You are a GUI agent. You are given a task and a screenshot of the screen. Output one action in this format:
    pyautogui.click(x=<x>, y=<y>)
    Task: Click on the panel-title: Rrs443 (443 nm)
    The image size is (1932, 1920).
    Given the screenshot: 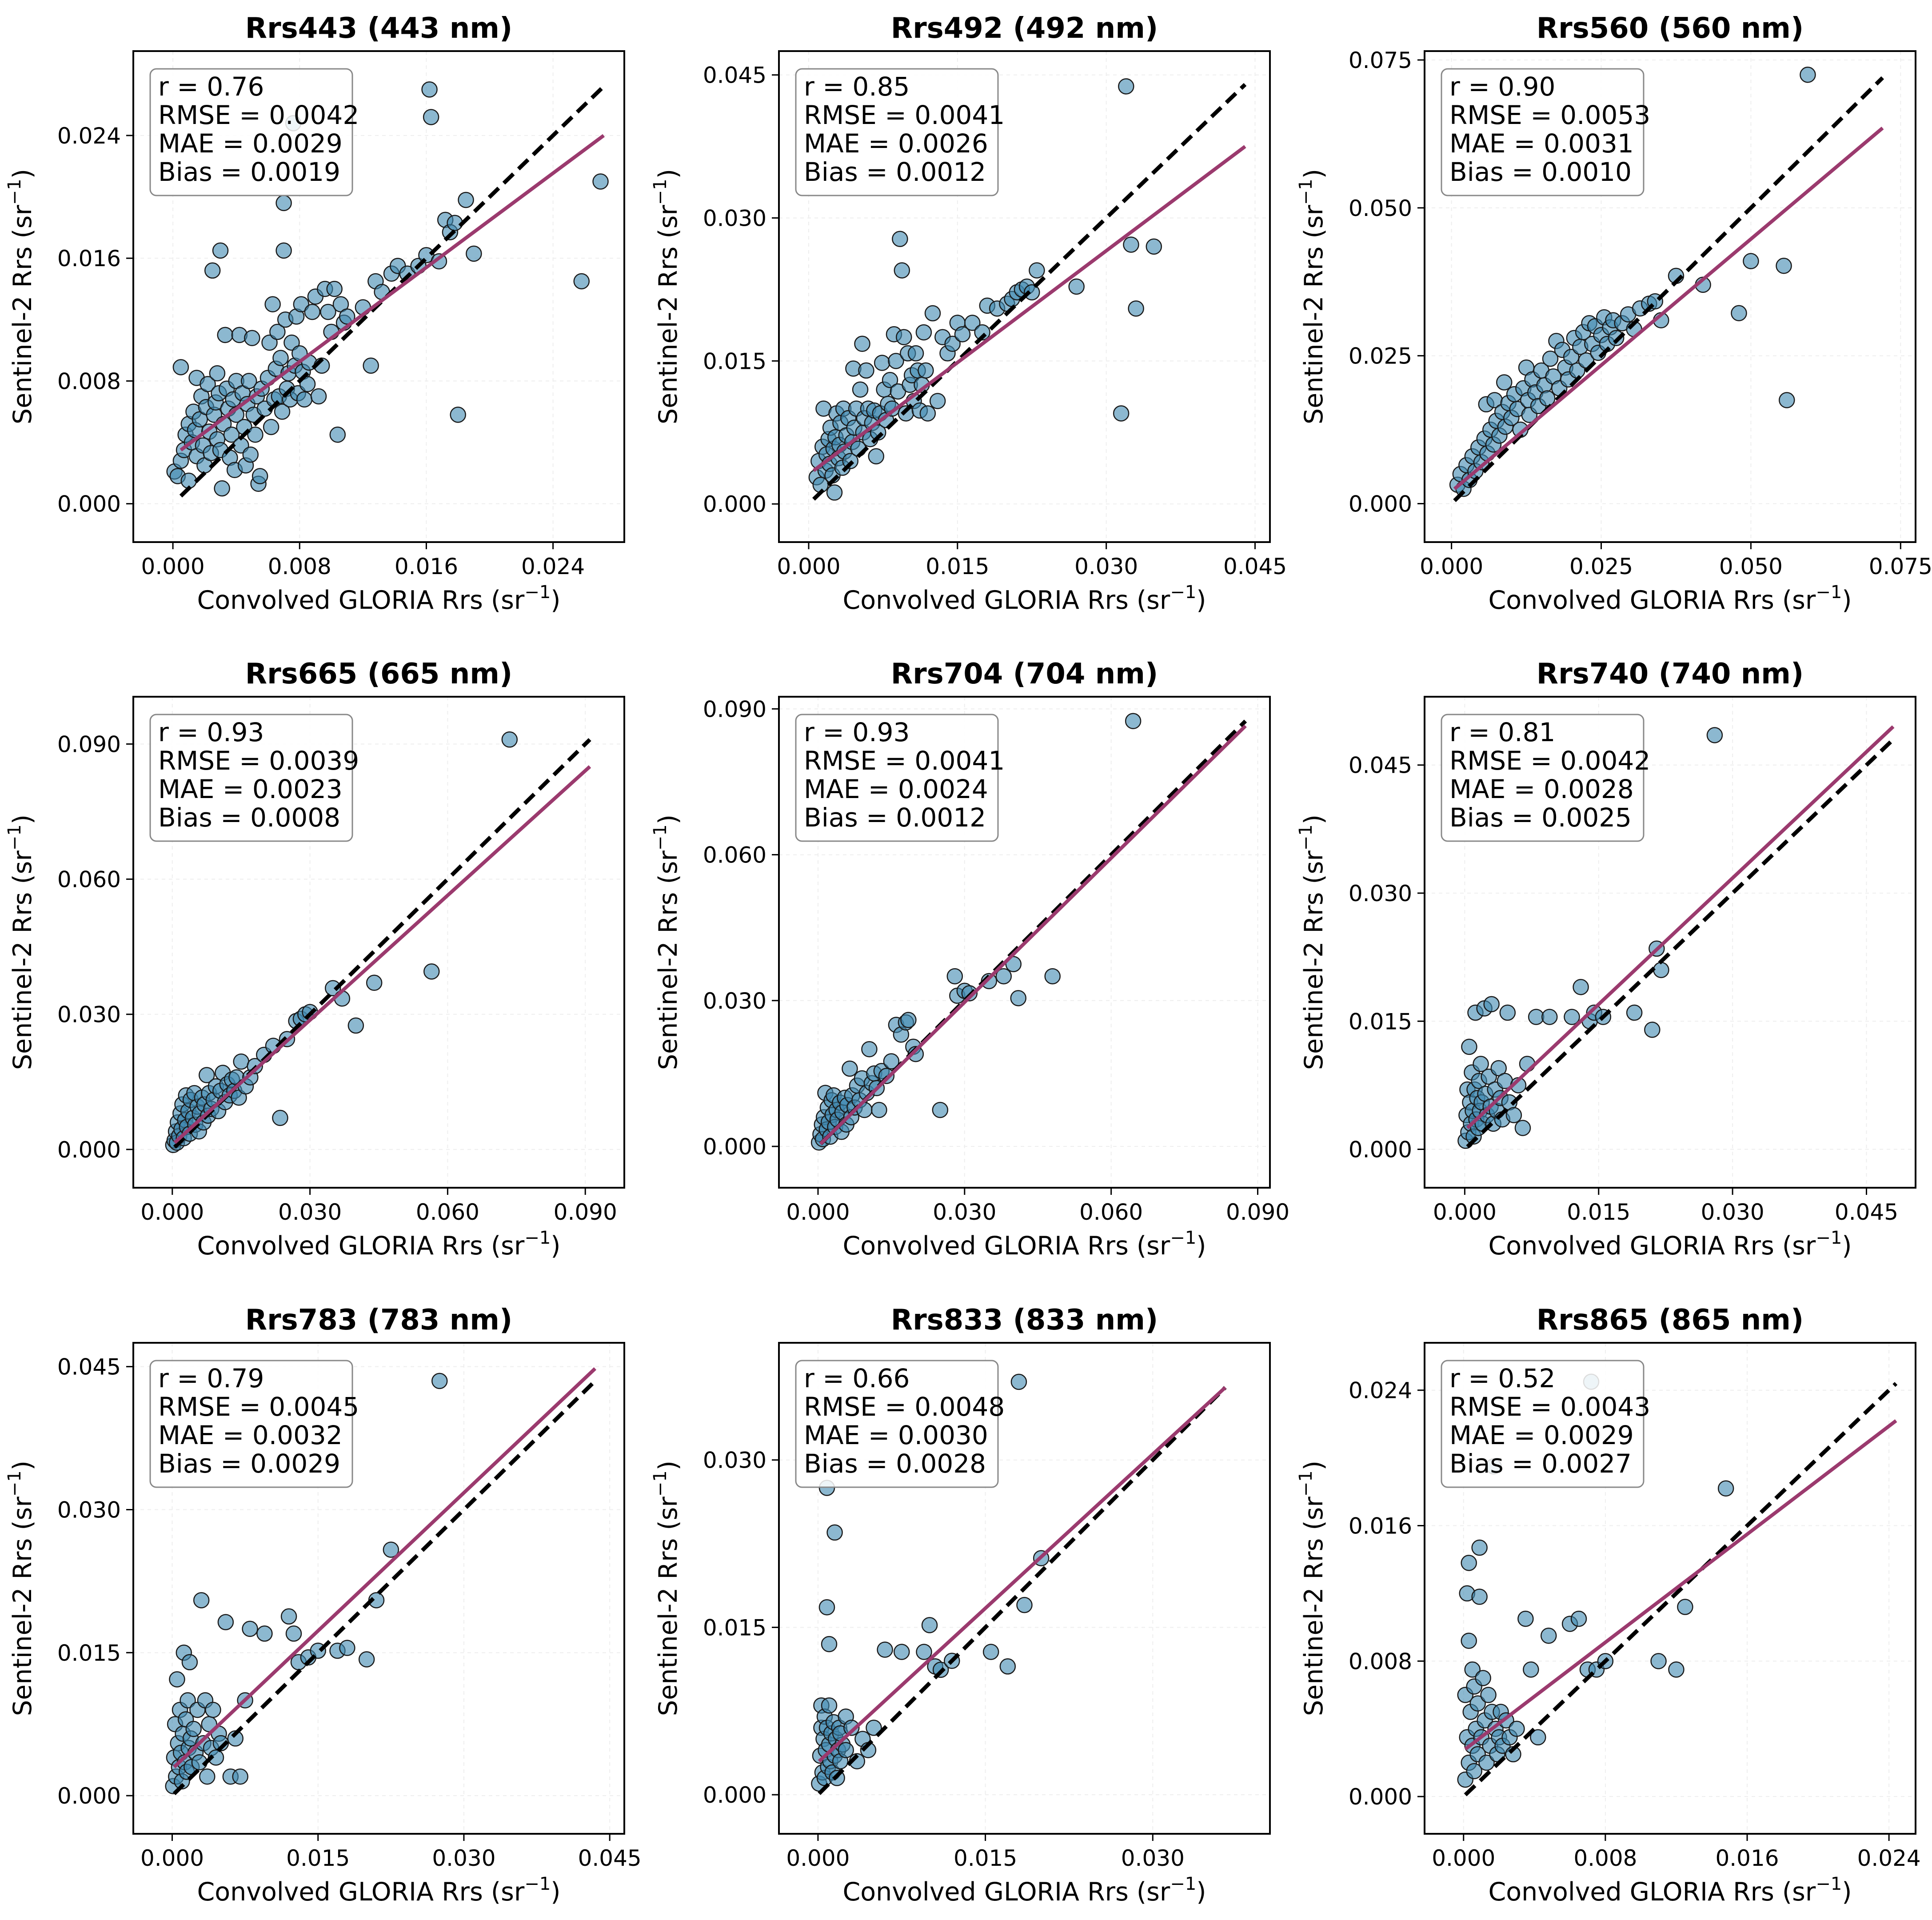 What is the action you would take?
    pyautogui.click(x=378, y=28)
    